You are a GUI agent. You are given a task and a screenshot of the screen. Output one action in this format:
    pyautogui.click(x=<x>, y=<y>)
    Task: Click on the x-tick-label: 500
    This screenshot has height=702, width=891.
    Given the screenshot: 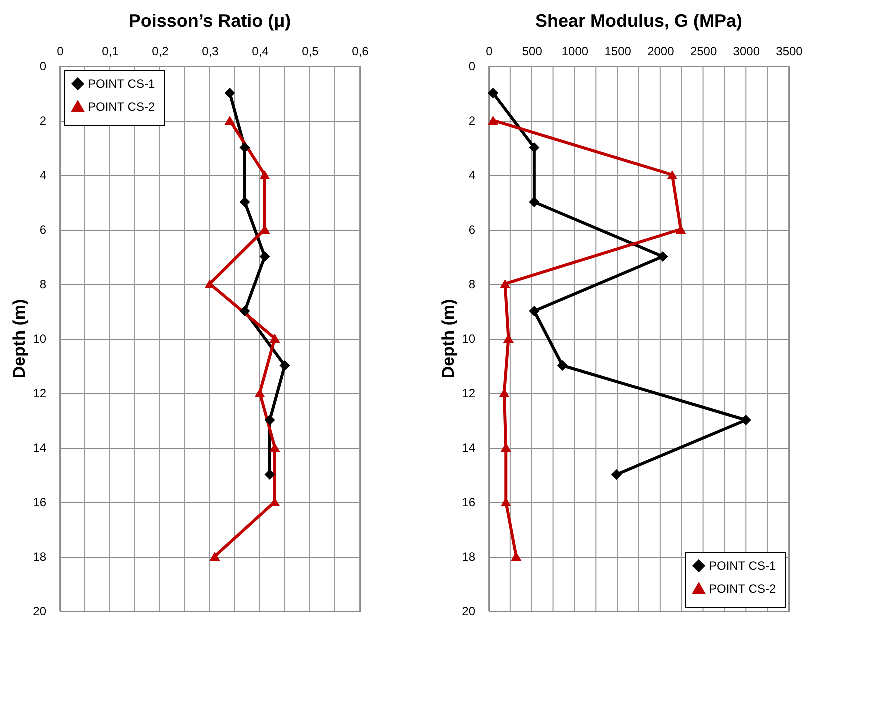 What is the action you would take?
    pyautogui.click(x=532, y=51)
    